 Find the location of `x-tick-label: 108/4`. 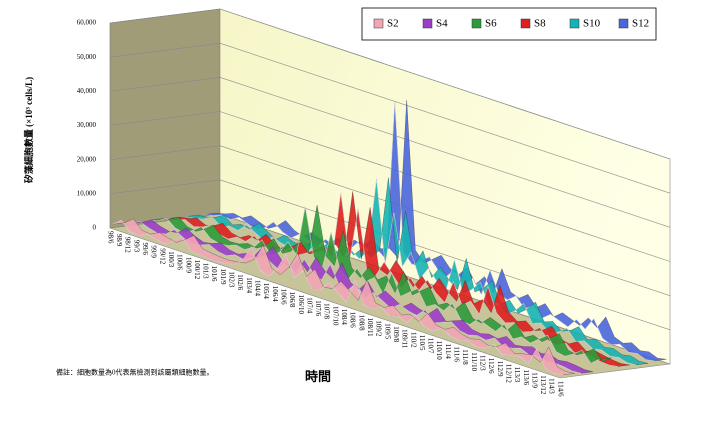

x-tick-label: 108/4 is located at coordinates (344, 317).